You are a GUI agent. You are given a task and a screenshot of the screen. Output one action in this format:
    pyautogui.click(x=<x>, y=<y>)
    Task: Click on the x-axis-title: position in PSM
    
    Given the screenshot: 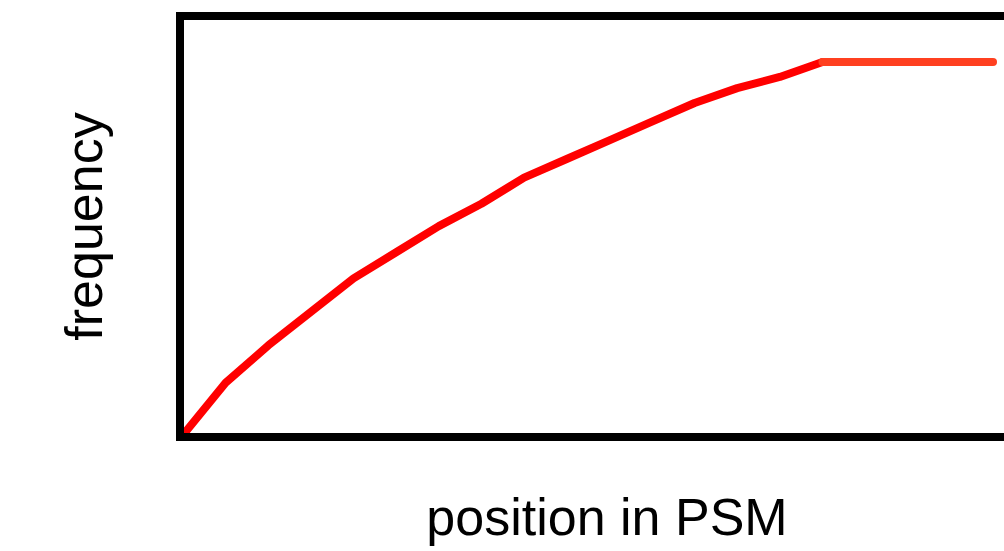 What is the action you would take?
    pyautogui.click(x=607, y=517)
    